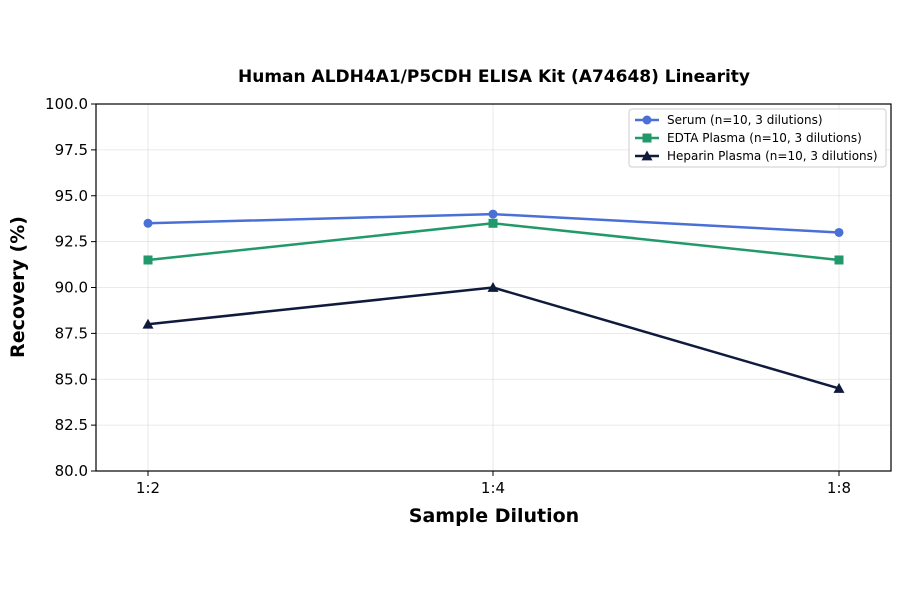 The width and height of the screenshot is (900, 594). What do you see at coordinates (148, 488) in the screenshot?
I see `x-tick-label: 1:2` at bounding box center [148, 488].